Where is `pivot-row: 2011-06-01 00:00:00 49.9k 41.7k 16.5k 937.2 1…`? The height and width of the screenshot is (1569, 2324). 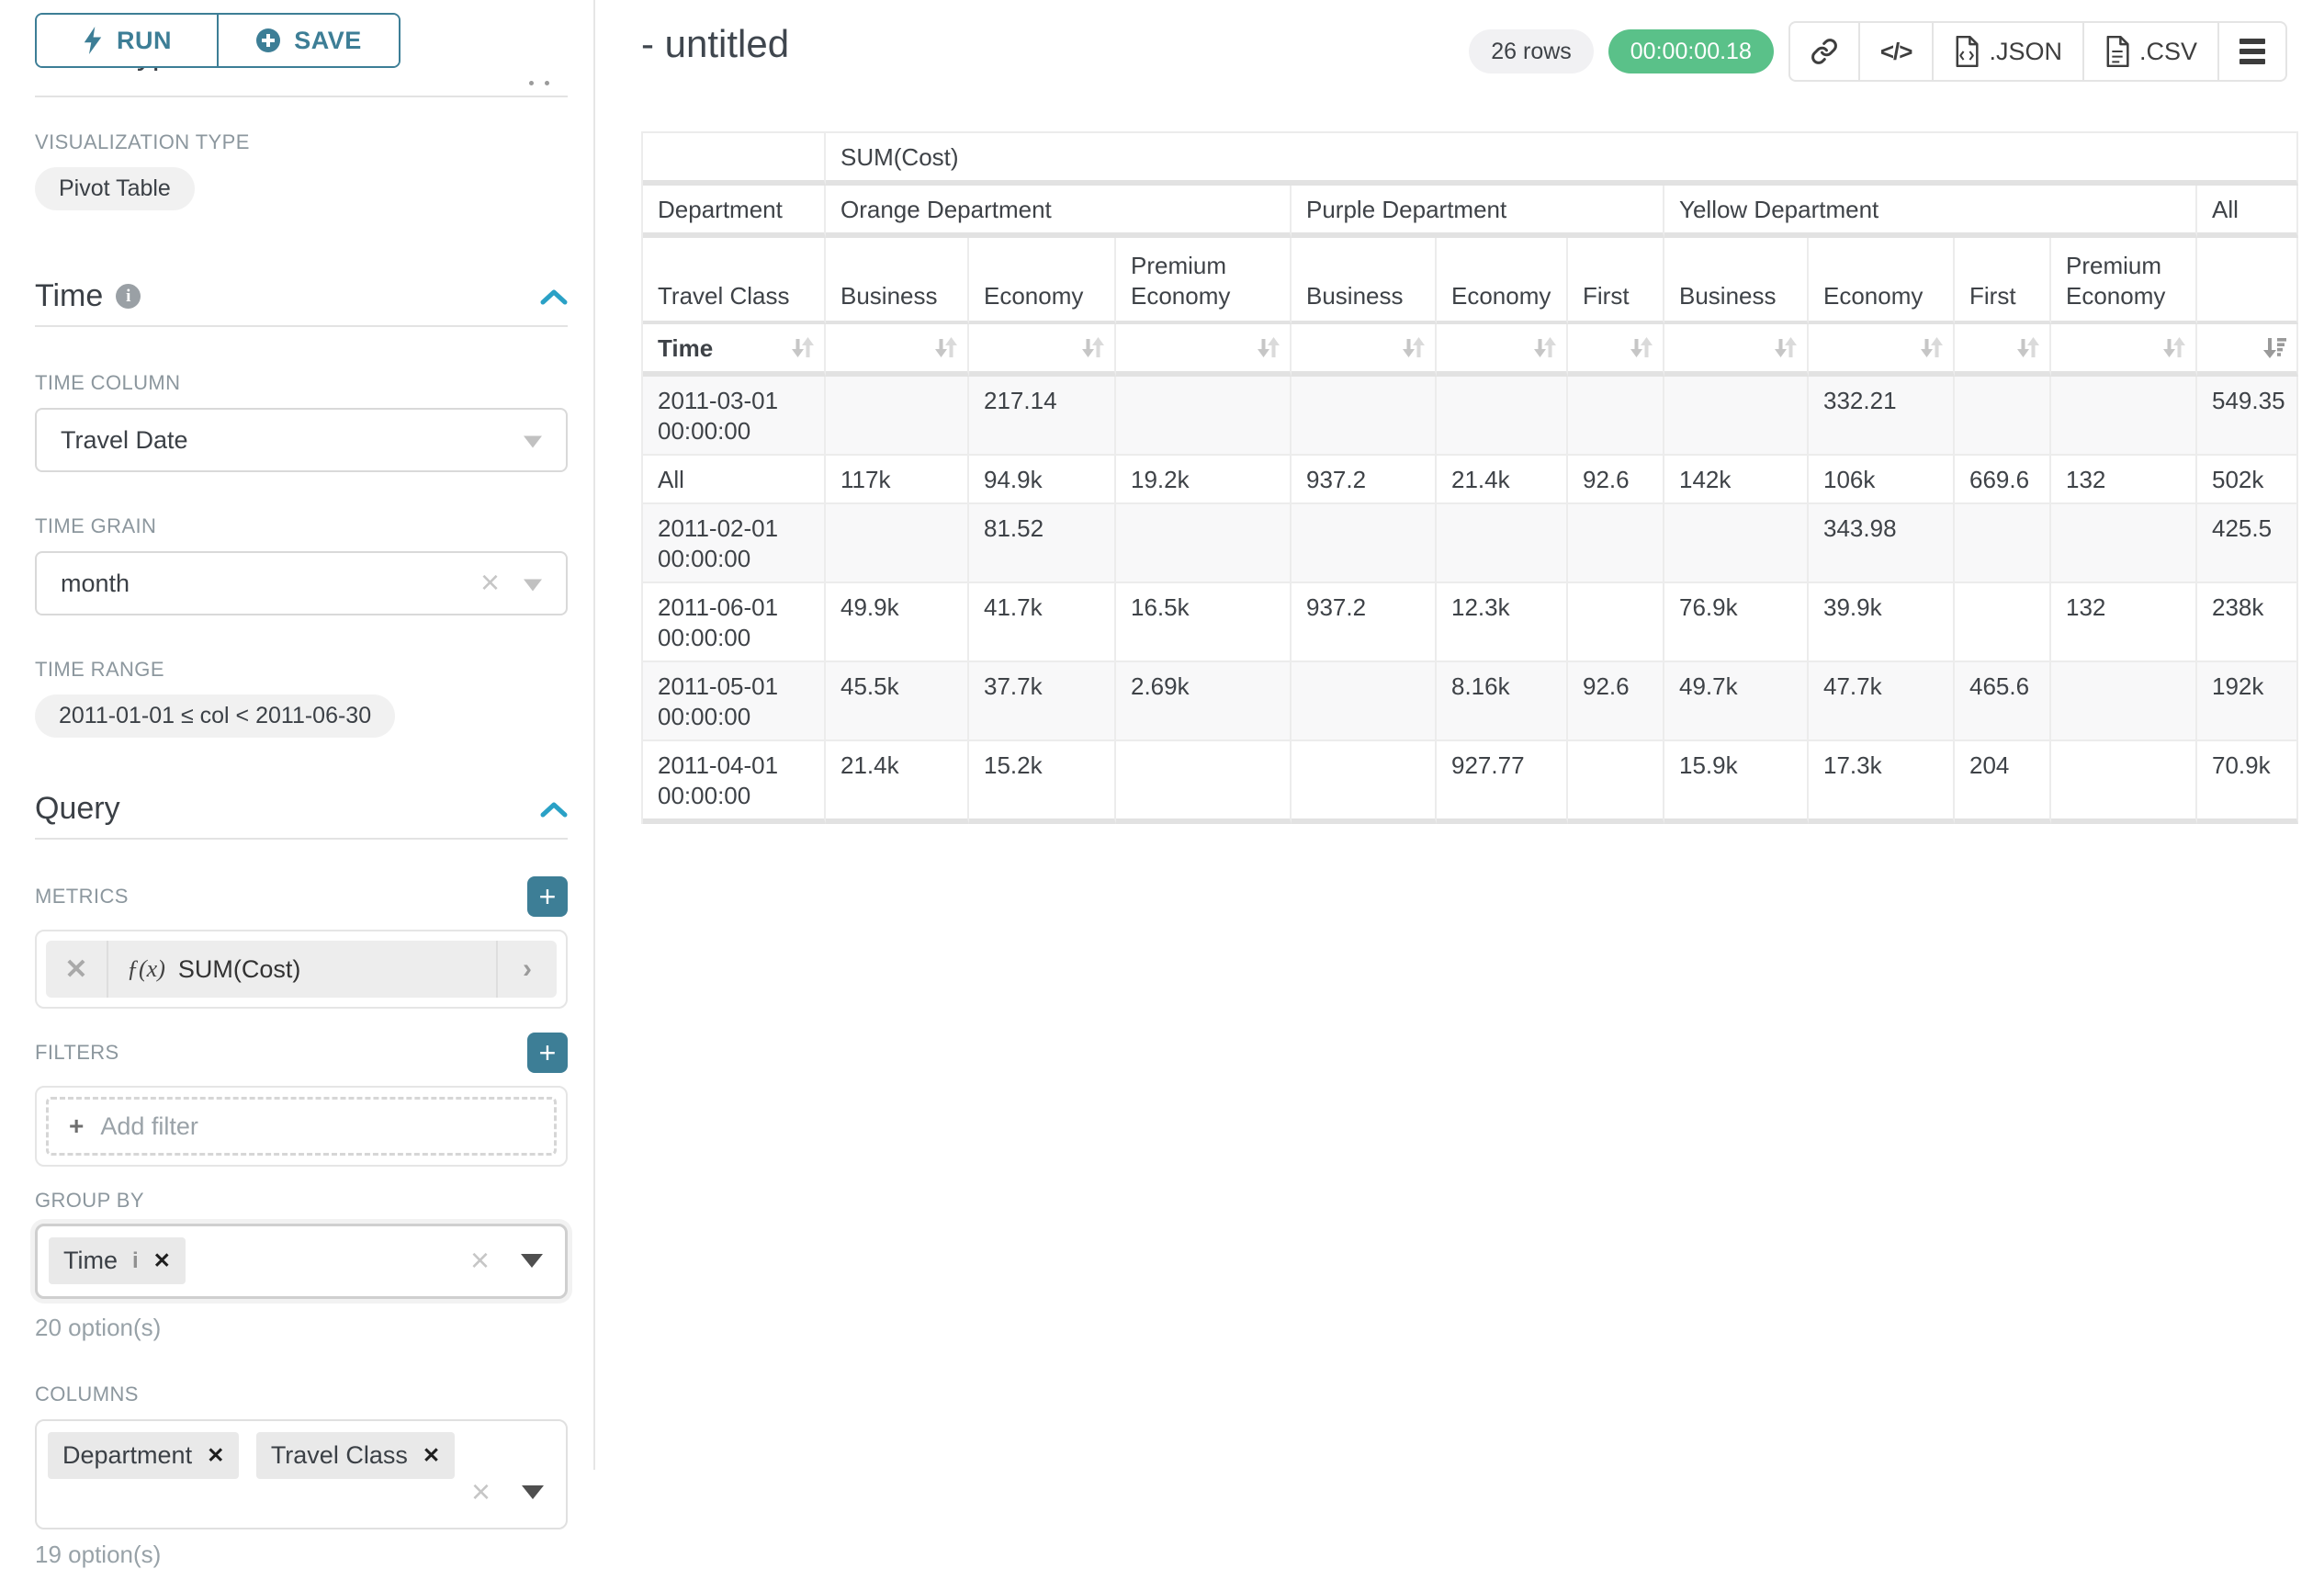 pivot-row: 2011-06-01 00:00:00 49.9k 41.7k 16.5k 937.2 1… is located at coordinates (1470, 623).